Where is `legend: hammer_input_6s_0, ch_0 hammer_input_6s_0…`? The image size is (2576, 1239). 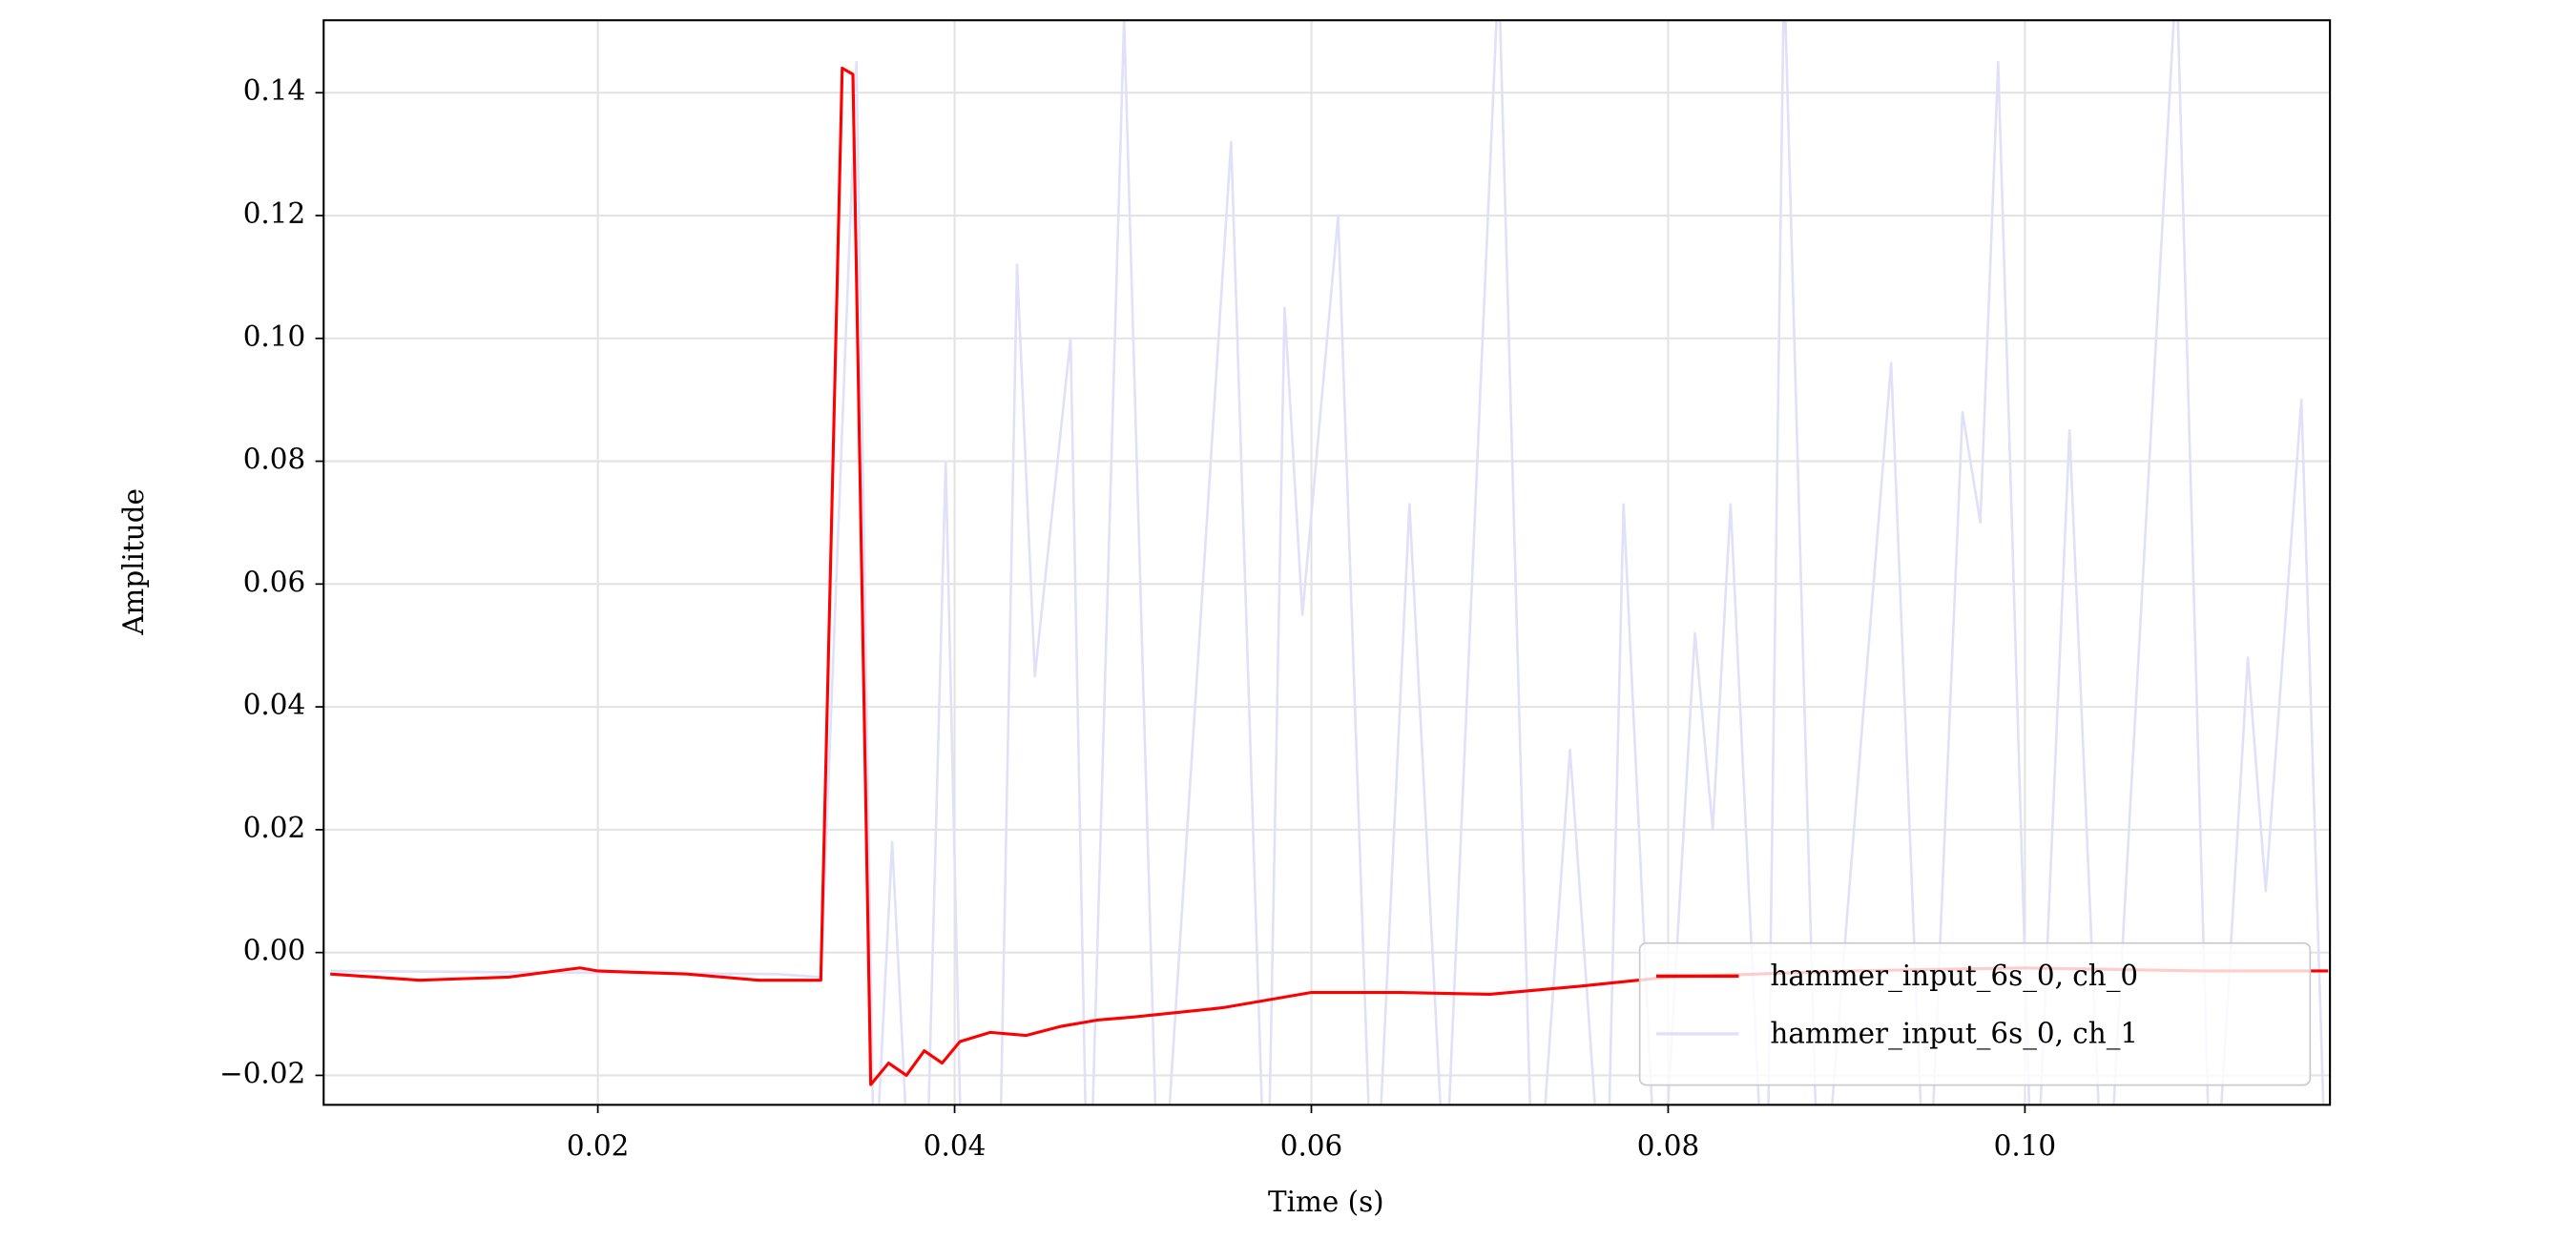 legend: hammer_input_6s_0, ch_0 hammer_input_6s_0… is located at coordinates (1975, 1013).